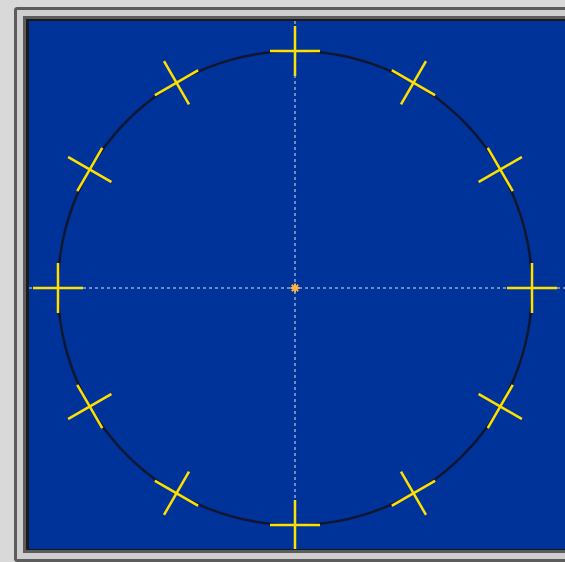  I want to click on asterisk-icon, so click(295, 288).